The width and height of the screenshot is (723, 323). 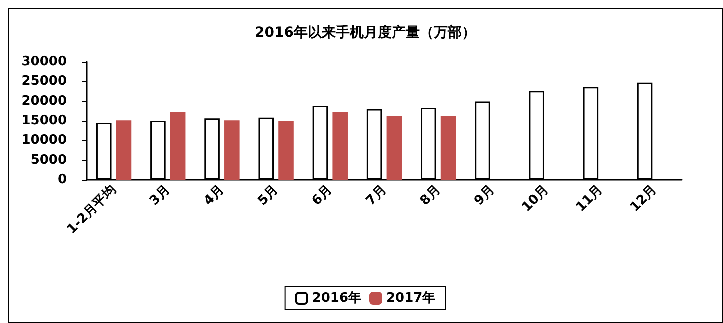 What do you see at coordinates (44, 62) in the screenshot?
I see `y-tick-label: 30000` at bounding box center [44, 62].